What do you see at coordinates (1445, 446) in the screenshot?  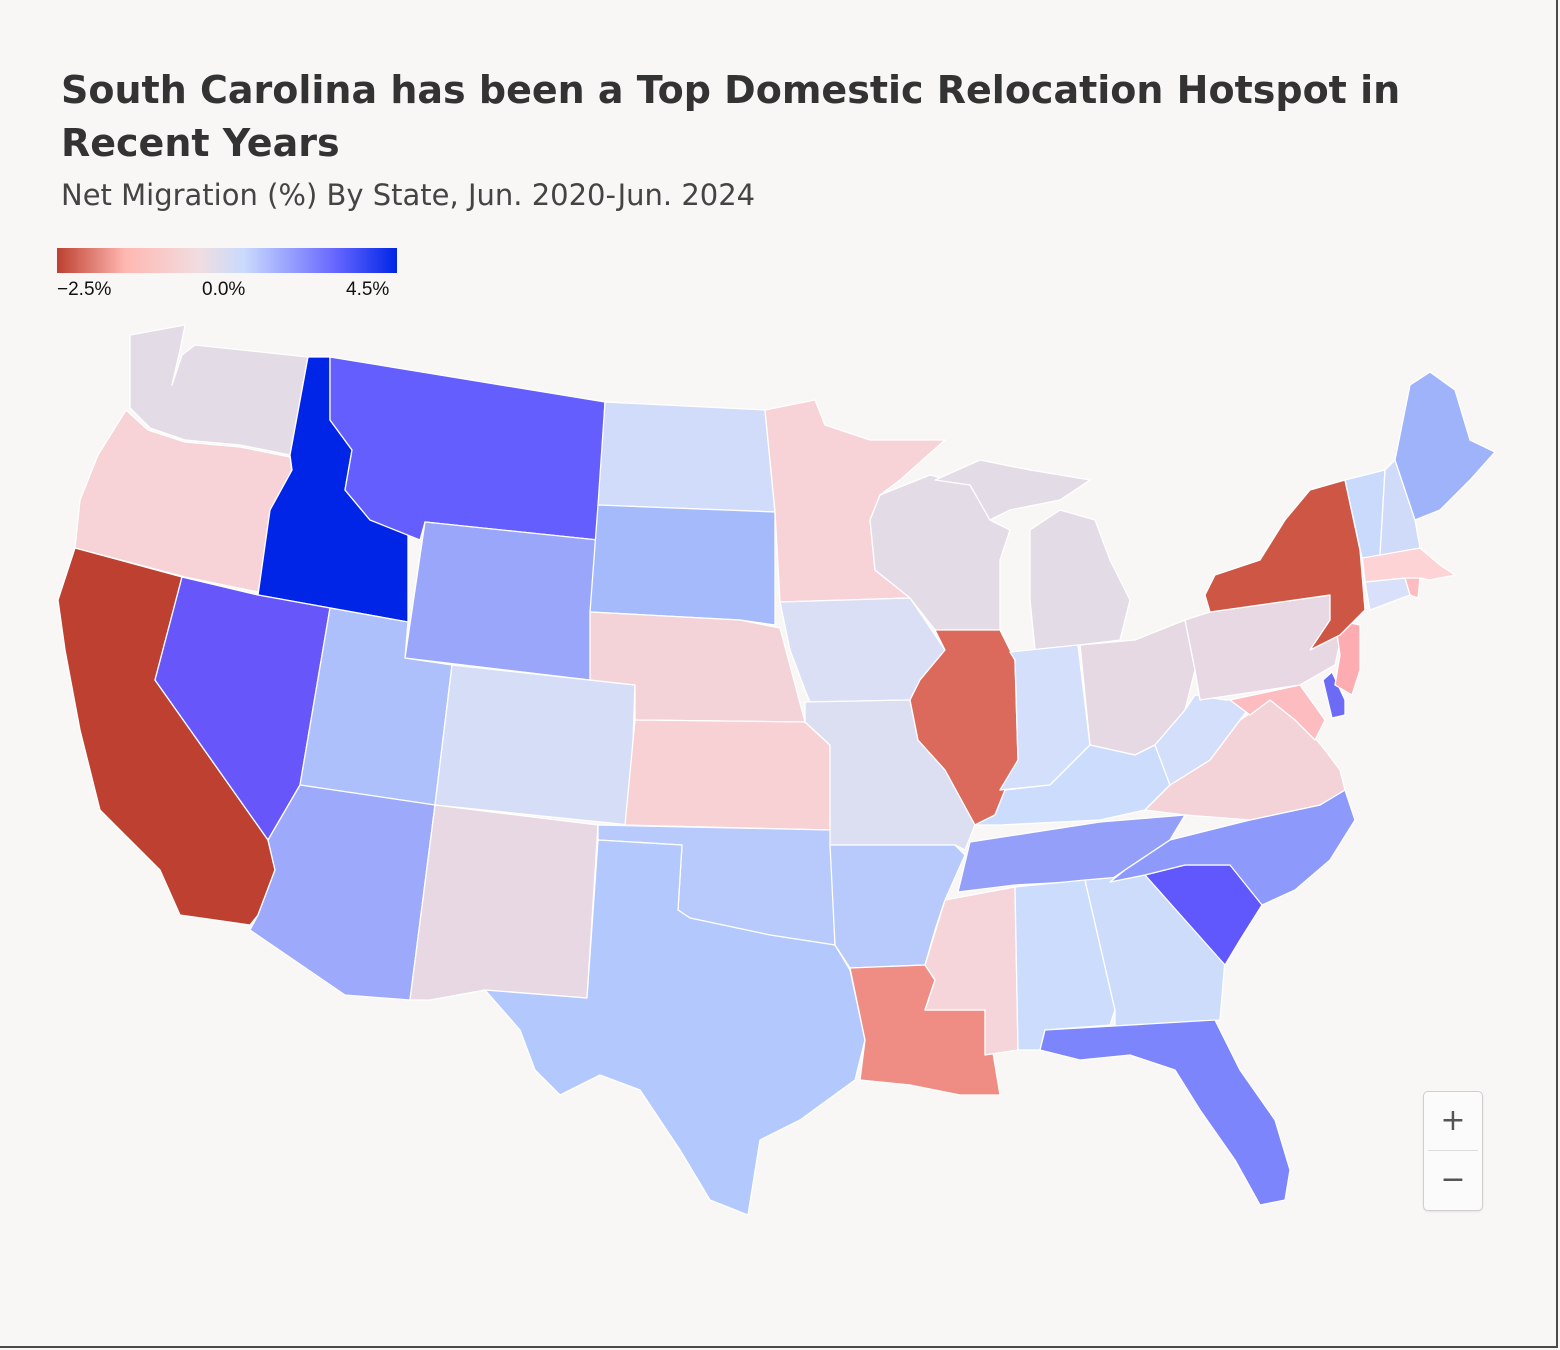 I see `state-maine` at bounding box center [1445, 446].